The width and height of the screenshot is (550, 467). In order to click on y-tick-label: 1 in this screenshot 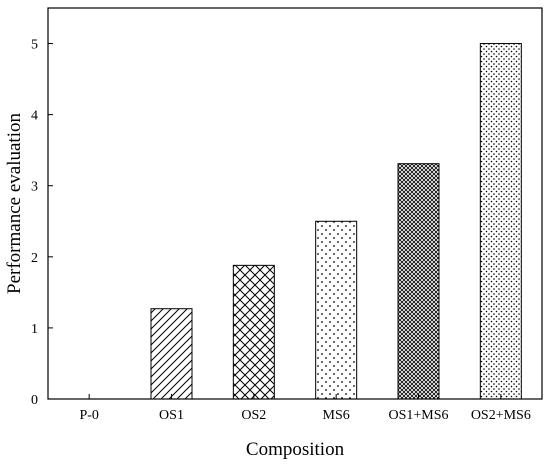, I will do `click(34, 329)`.